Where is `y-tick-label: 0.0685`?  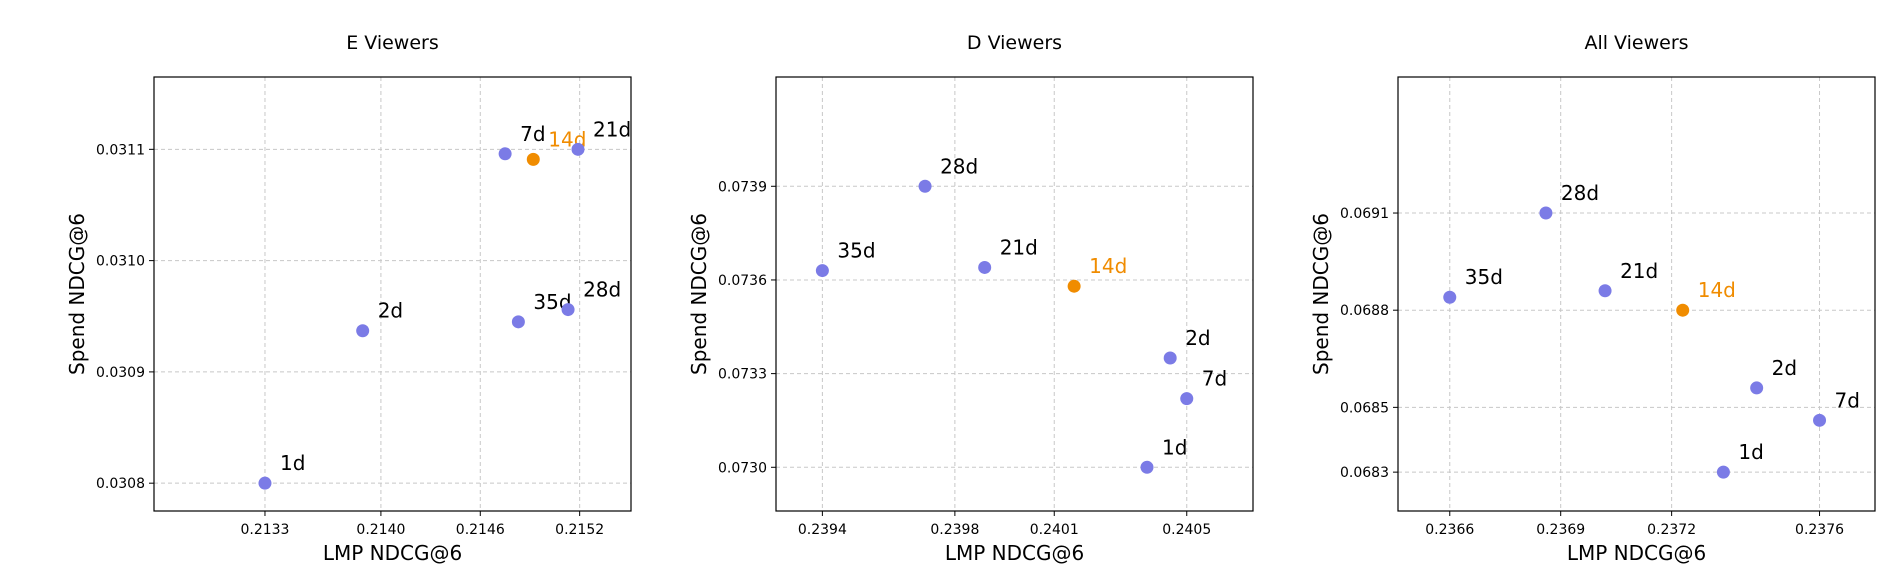 y-tick-label: 0.0685 is located at coordinates (1364, 408).